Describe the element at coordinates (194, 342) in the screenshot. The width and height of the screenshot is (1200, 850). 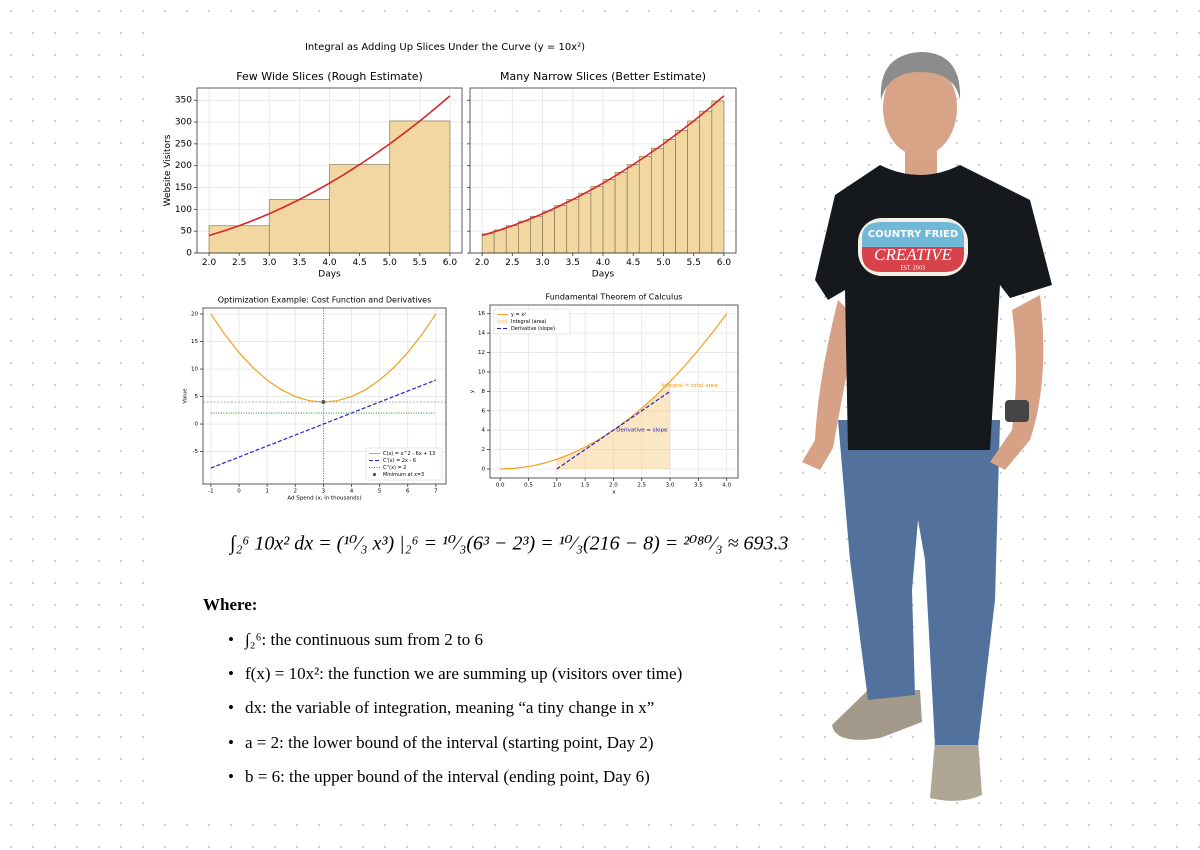
I see `y-tick-label: 15` at that location.